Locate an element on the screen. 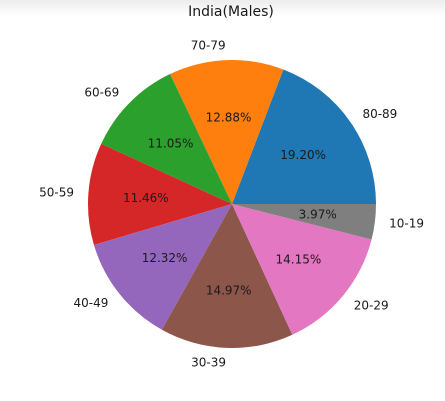  category-label-80-89: 80-89 is located at coordinates (379, 114).